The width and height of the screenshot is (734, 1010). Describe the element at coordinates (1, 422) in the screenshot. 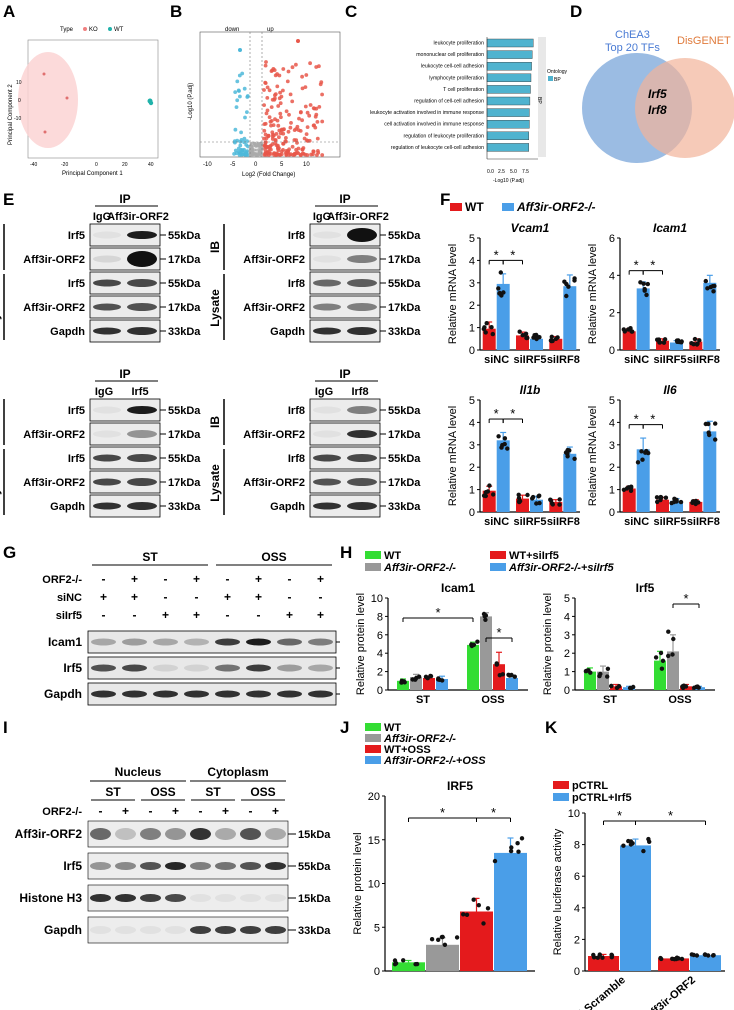

I see `ib-label: IB` at that location.